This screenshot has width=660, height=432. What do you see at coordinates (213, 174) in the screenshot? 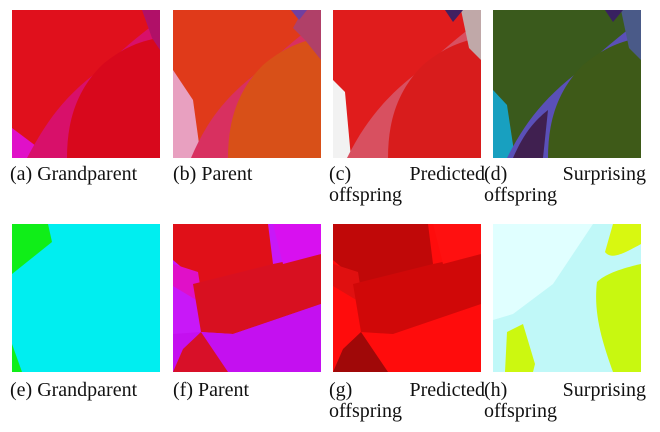
I see `caption-b: (b) Parent` at bounding box center [213, 174].